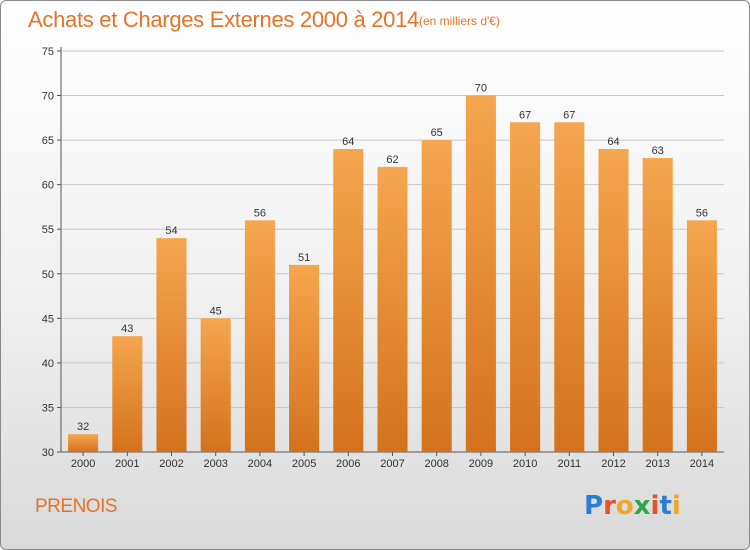  Describe the element at coordinates (83, 464) in the screenshot. I see `x-tick-label: 2000` at that location.